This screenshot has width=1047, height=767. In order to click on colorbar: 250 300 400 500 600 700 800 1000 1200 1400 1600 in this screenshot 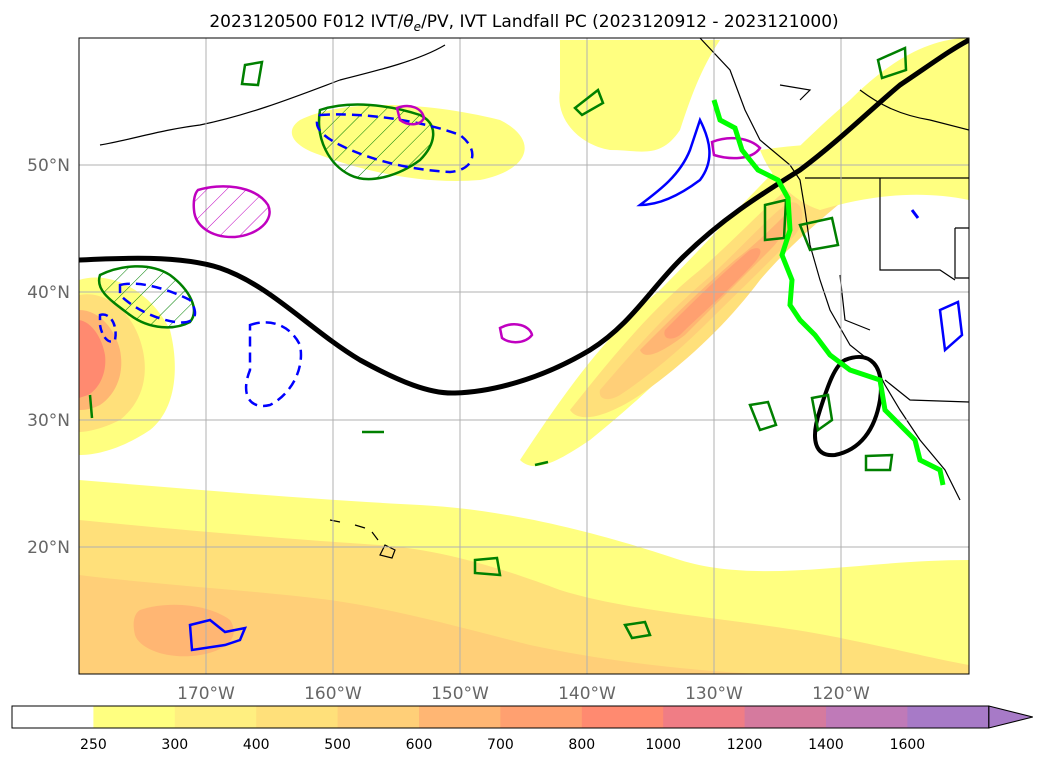, I will do `click(522, 729)`.